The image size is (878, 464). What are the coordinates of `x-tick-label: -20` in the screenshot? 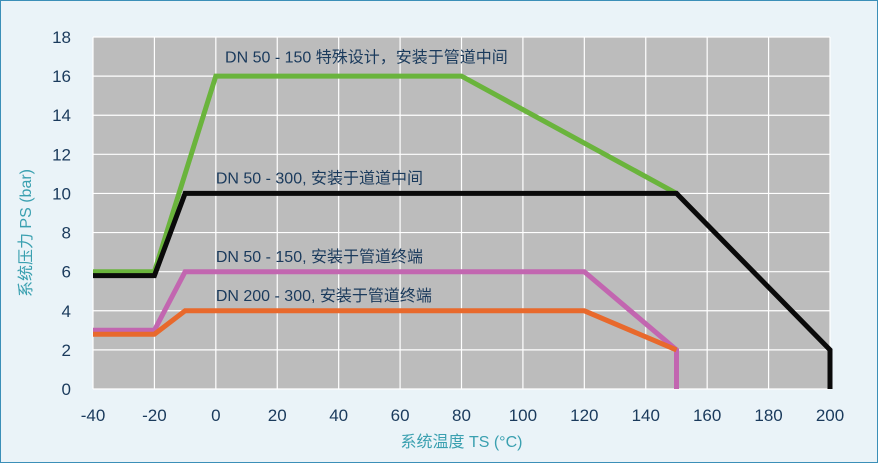 It's located at (154, 415).